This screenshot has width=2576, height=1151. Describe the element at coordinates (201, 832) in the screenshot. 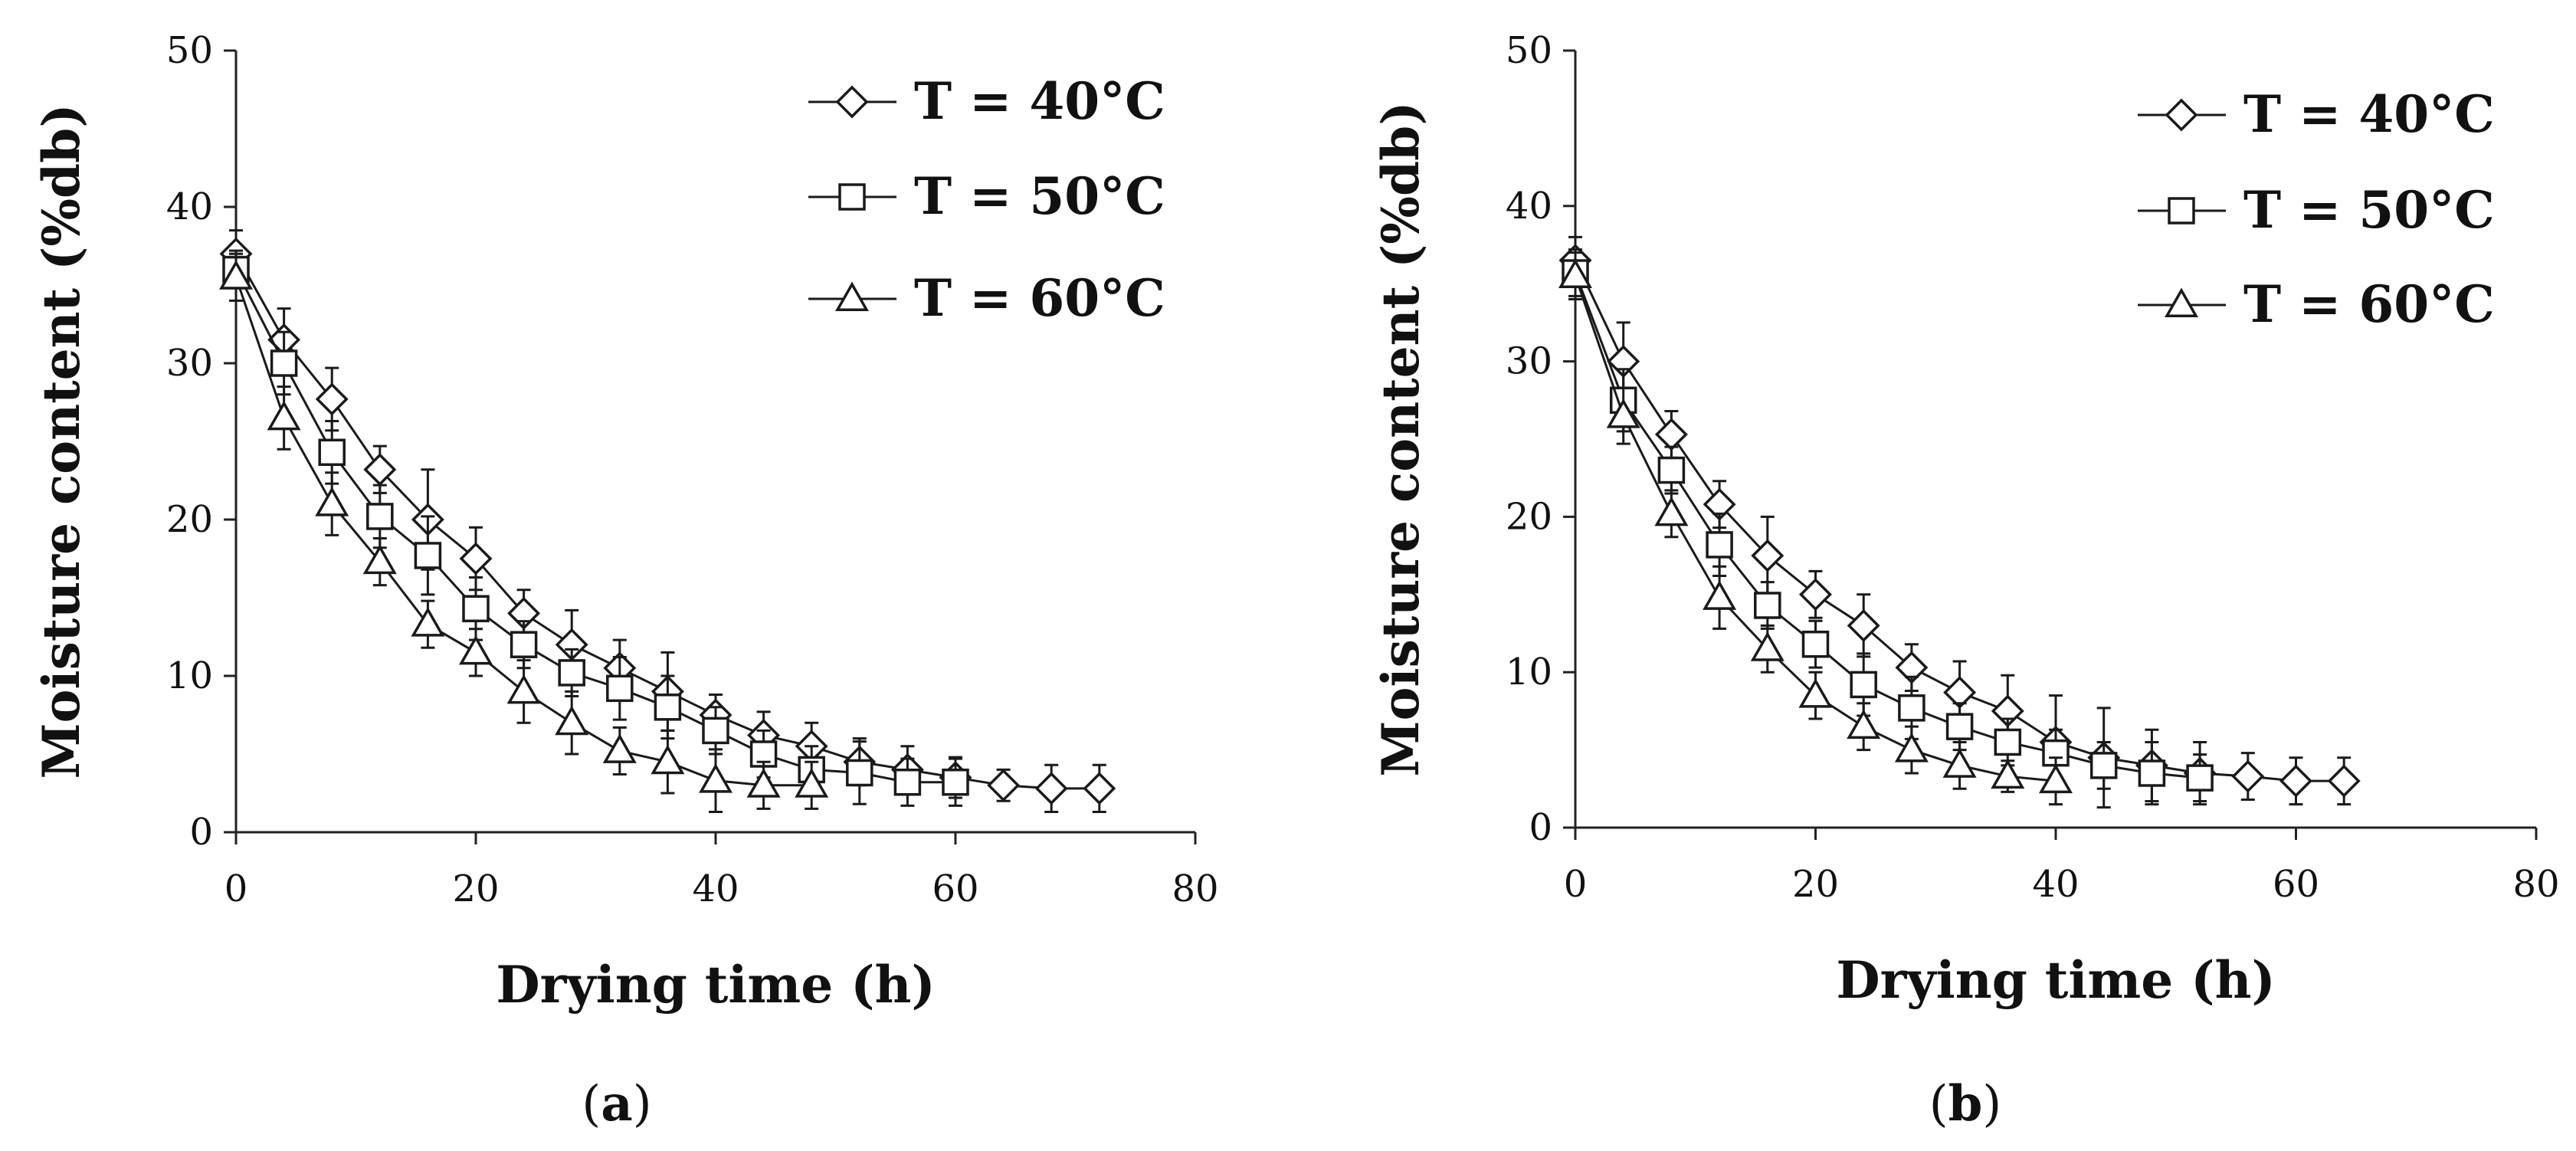

I see `y-tick-label: 0` at that location.